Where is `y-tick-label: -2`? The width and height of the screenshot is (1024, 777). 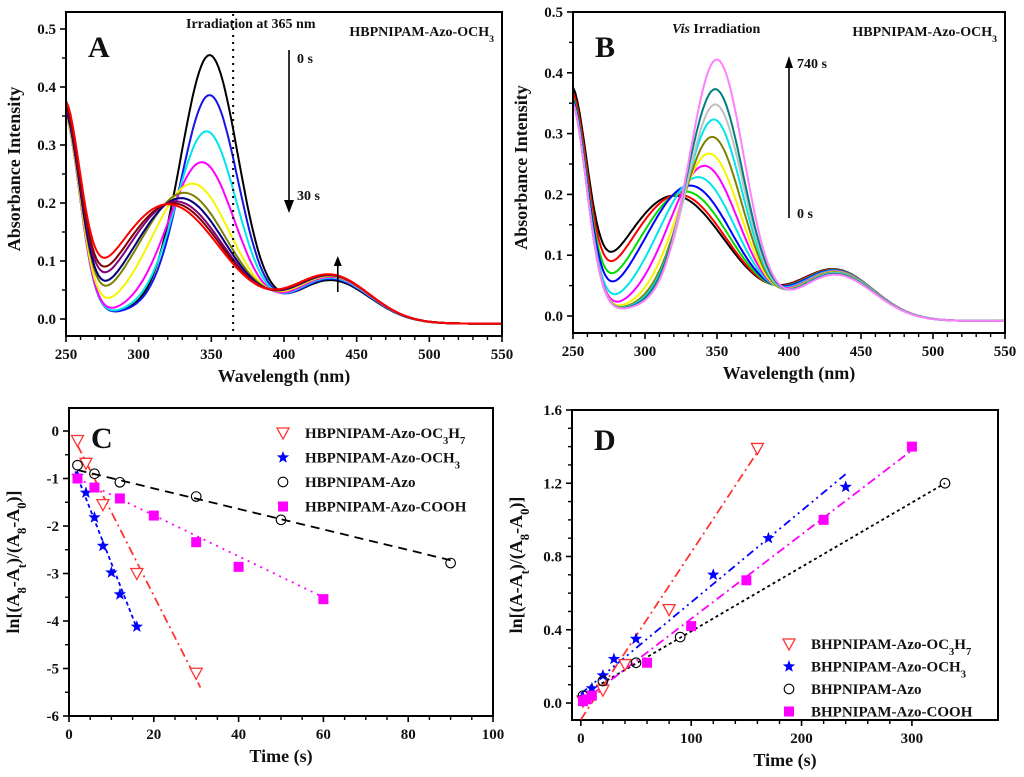 y-tick-label: -2 is located at coordinates (53, 527).